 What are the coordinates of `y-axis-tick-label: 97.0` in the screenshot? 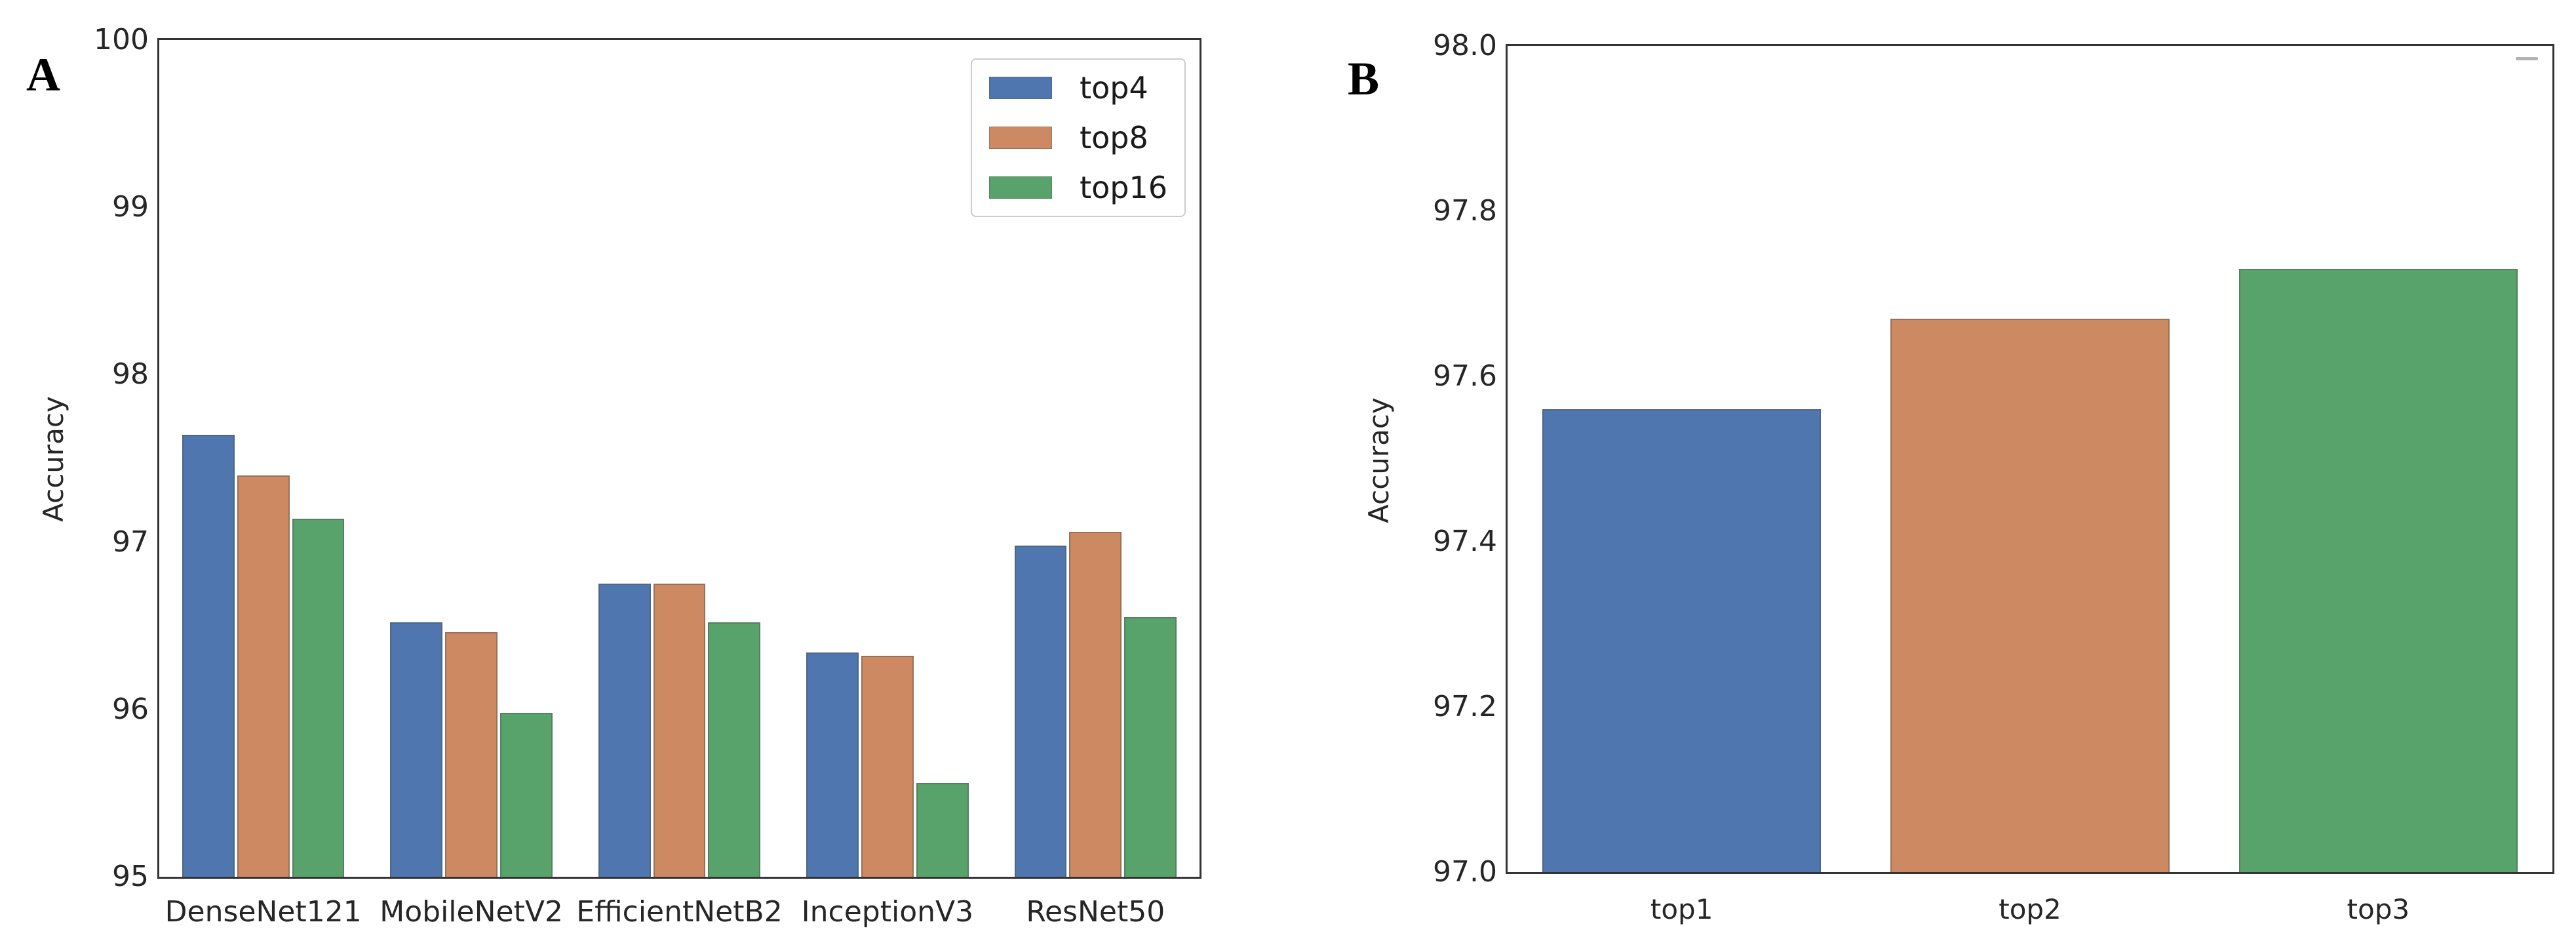 It's located at (1465, 872).